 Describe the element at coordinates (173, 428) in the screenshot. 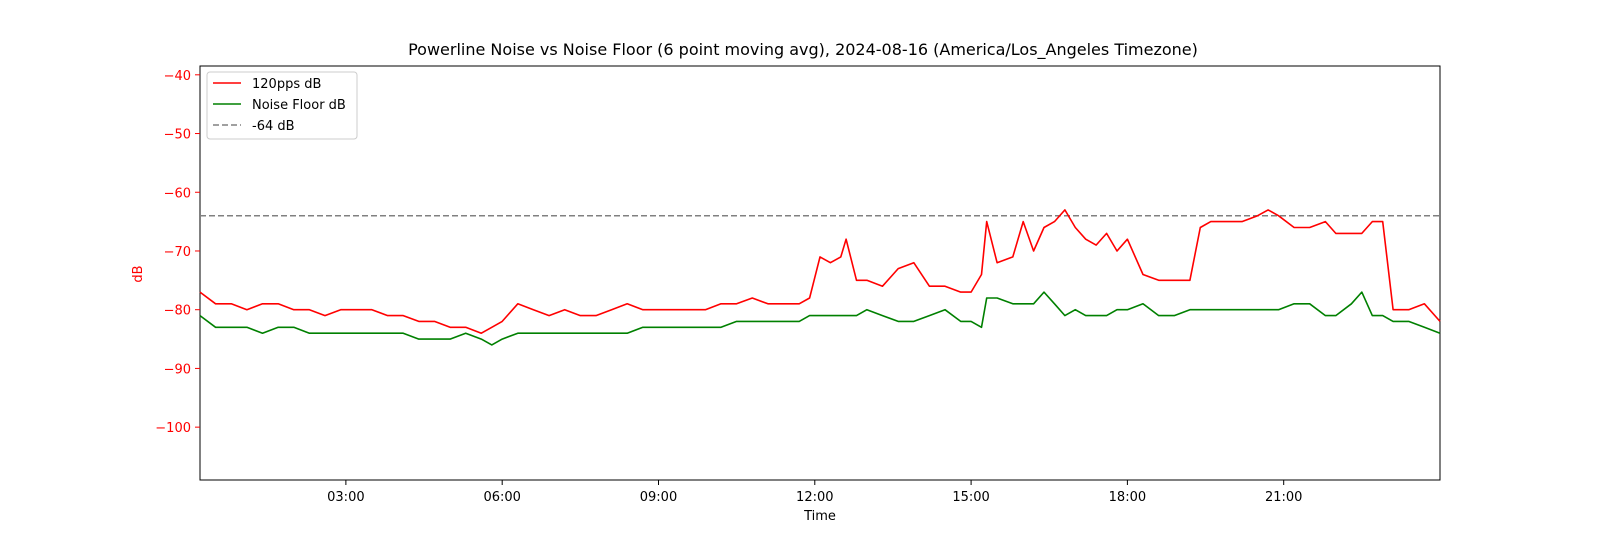

I see `y-tick-label: −100` at that location.